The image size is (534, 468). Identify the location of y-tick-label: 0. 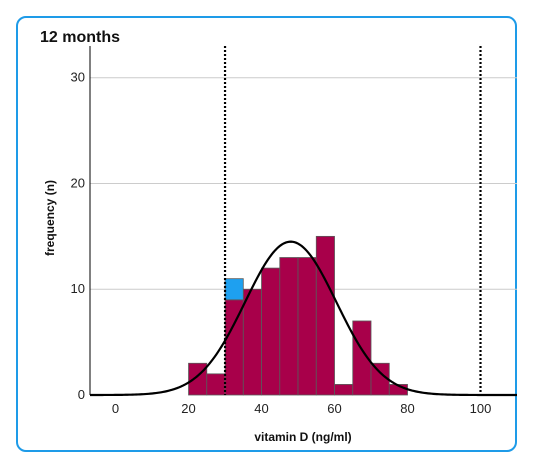
(81, 394).